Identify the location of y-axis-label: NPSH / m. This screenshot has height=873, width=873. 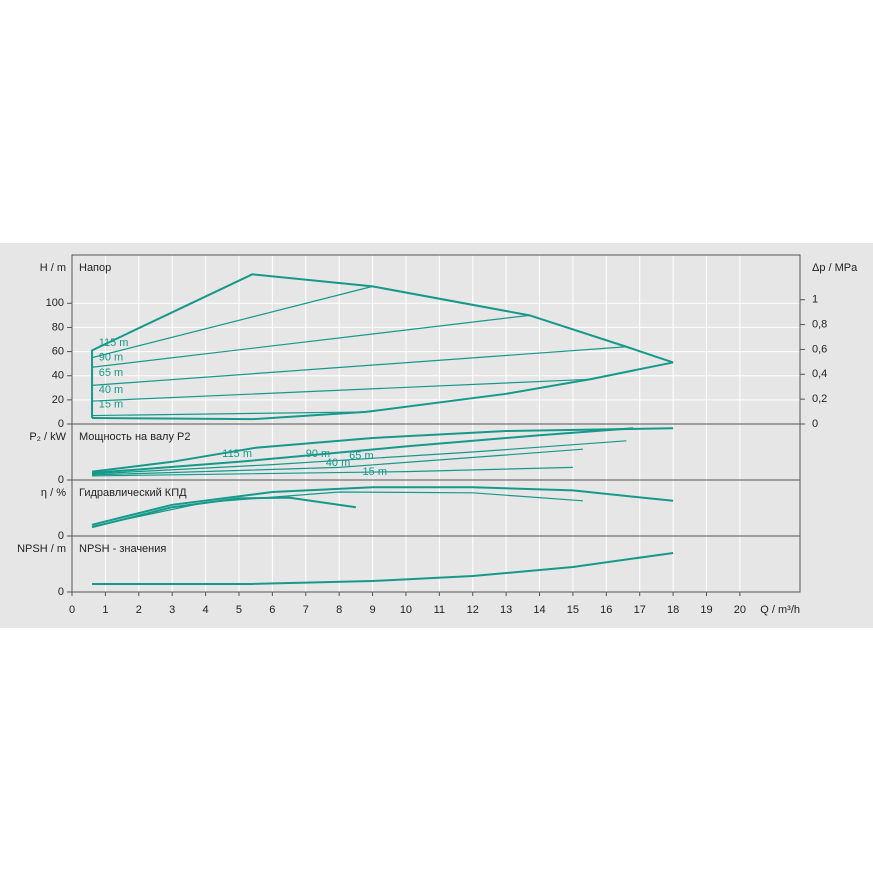
(41, 549).